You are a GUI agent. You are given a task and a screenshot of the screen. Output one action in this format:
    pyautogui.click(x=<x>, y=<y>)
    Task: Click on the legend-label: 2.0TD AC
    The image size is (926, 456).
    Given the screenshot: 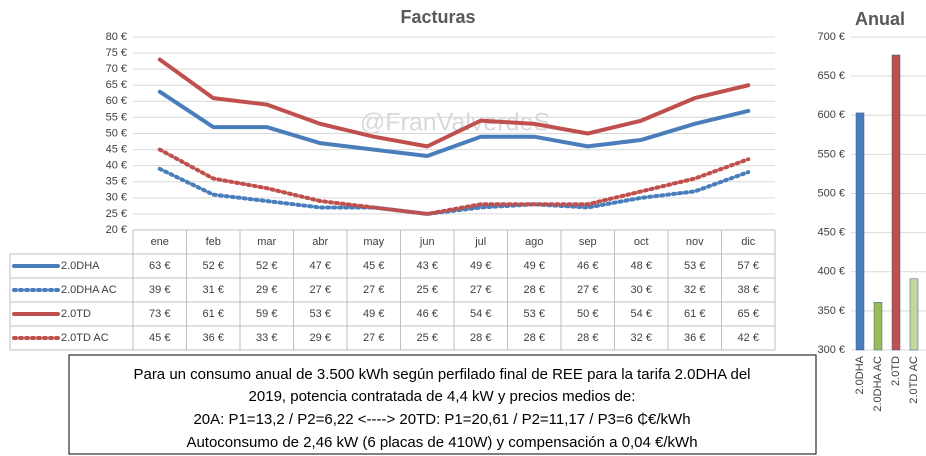 What is the action you would take?
    pyautogui.click(x=85, y=338)
    